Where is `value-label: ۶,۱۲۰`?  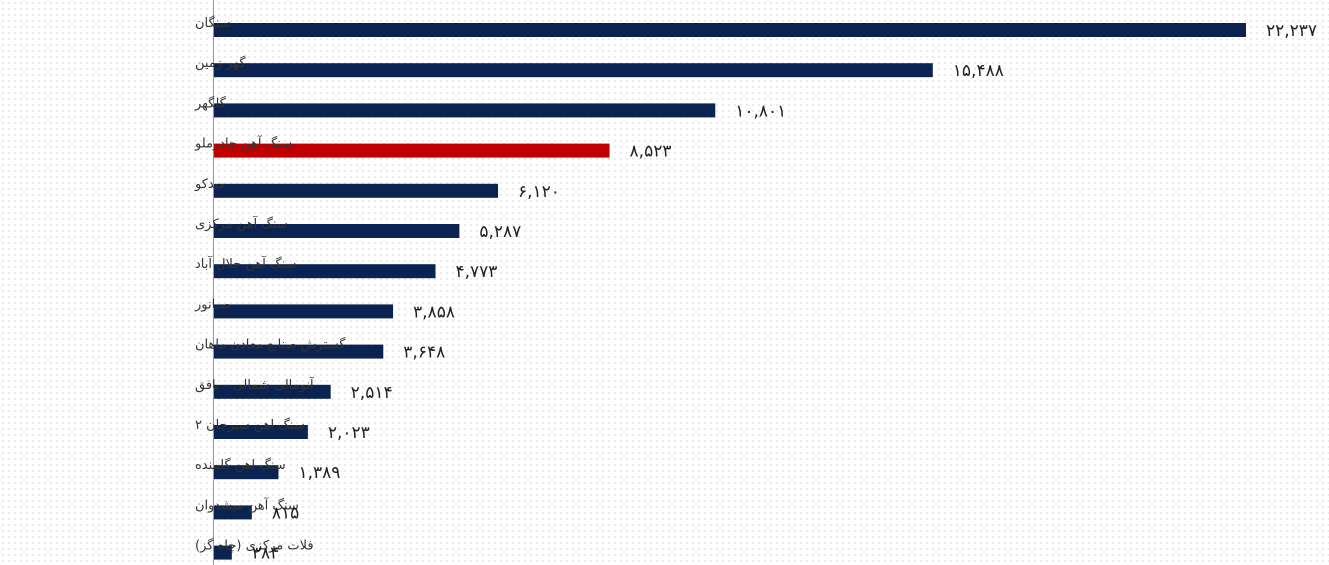 value-label: ۶,۱۲۰ is located at coordinates (539, 192).